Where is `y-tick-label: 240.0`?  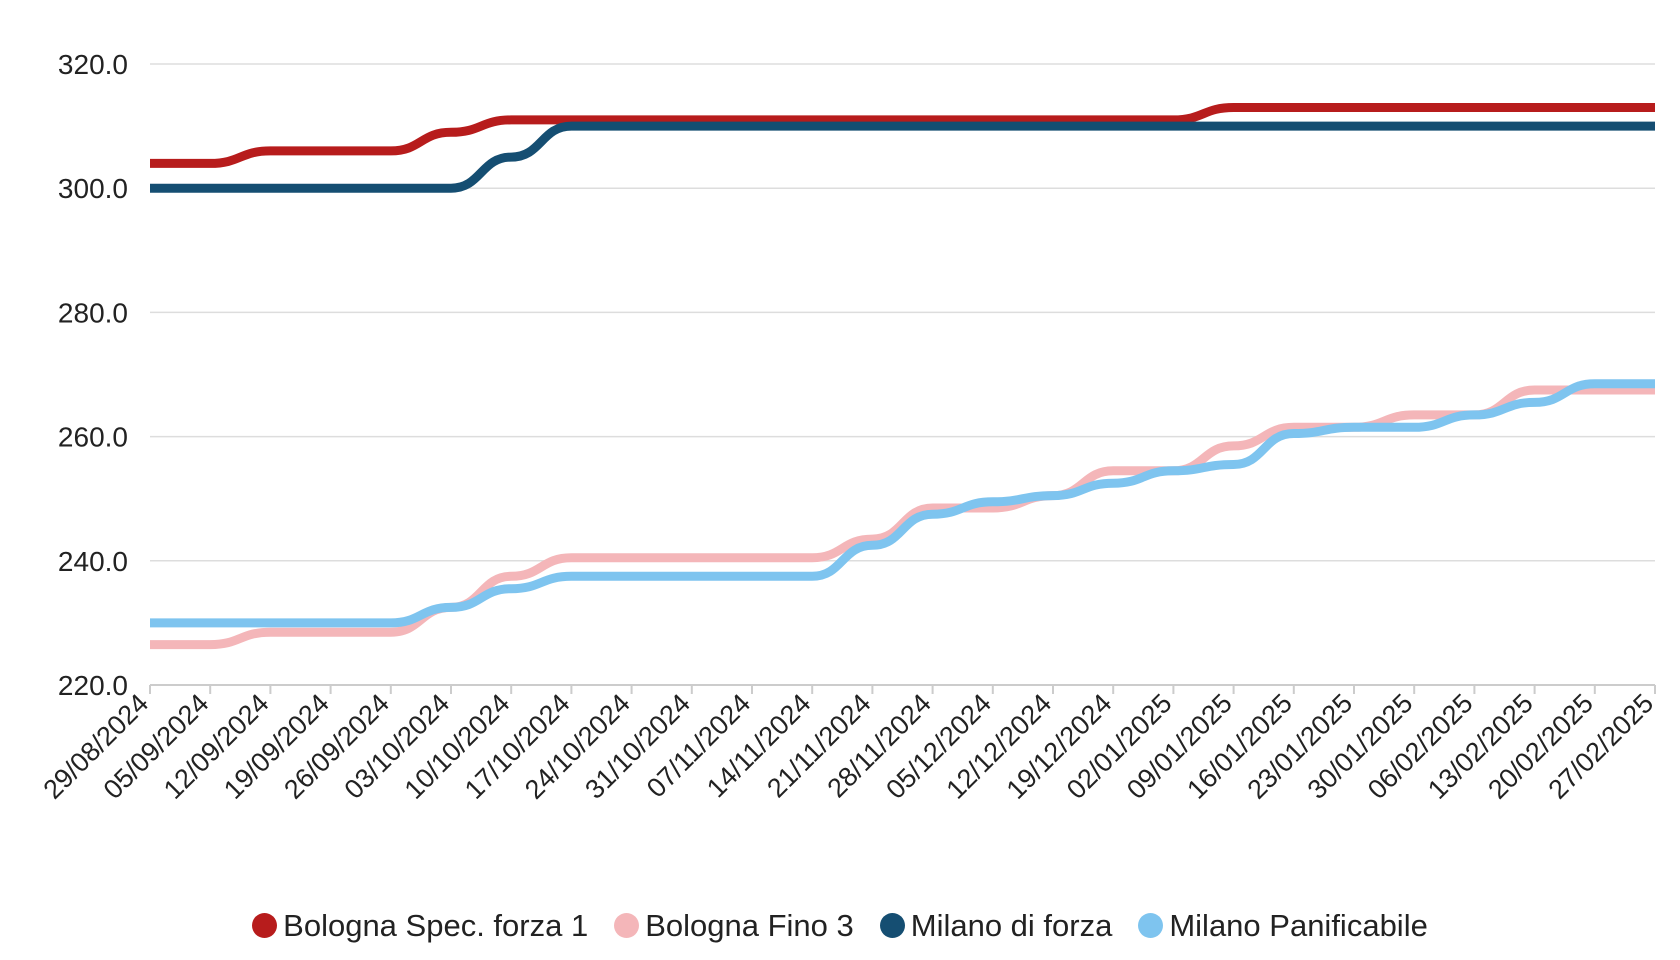
y-tick-label: 240.0 is located at coordinates (93, 561).